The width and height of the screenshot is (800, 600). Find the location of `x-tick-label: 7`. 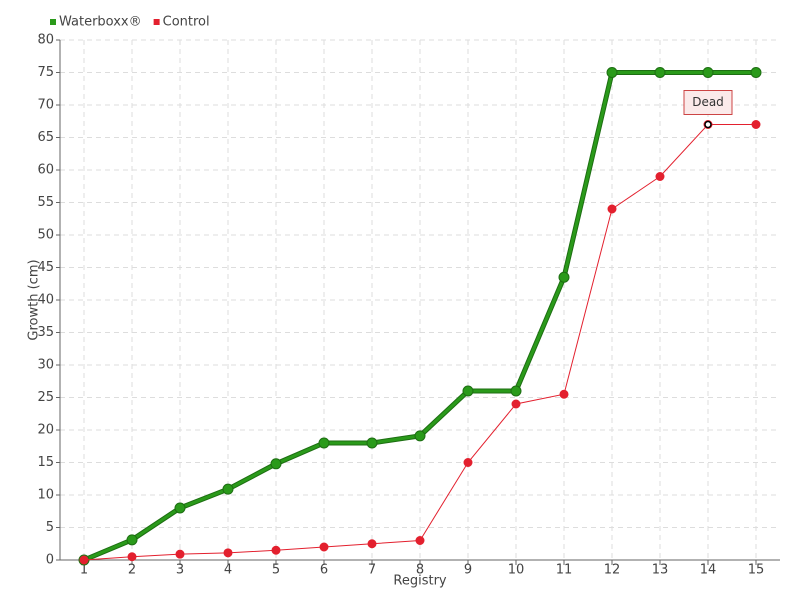

x-tick-label: 7 is located at coordinates (372, 570).